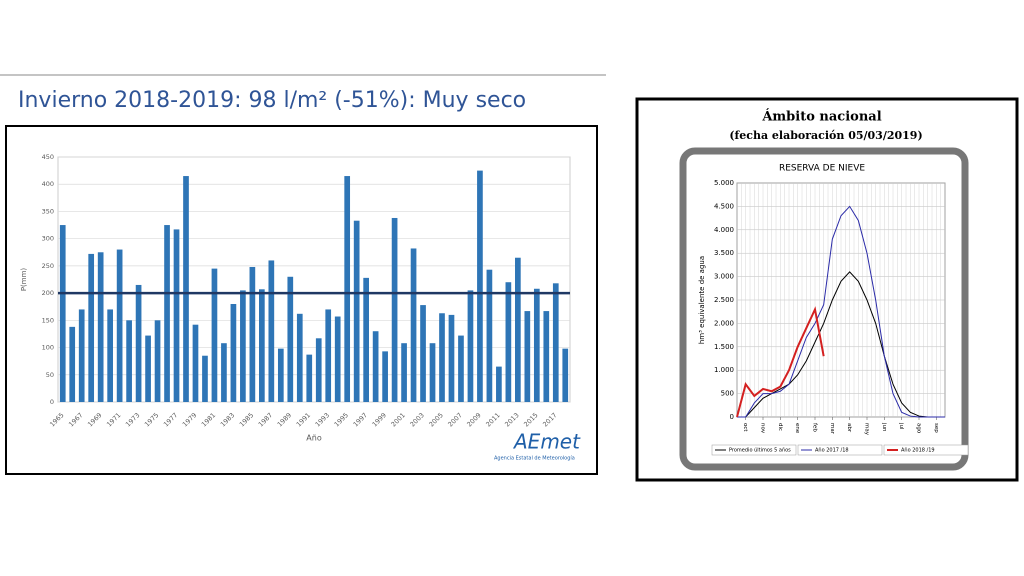  What do you see at coordinates (884, 427) in the screenshot?
I see `x-tick-label: jun` at bounding box center [884, 427].